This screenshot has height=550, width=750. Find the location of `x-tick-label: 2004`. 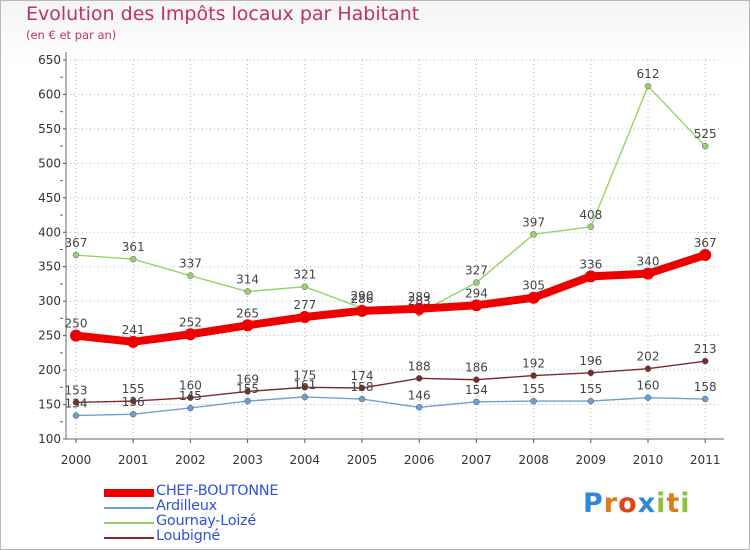

x-tick-label: 2004 is located at coordinates (305, 460).